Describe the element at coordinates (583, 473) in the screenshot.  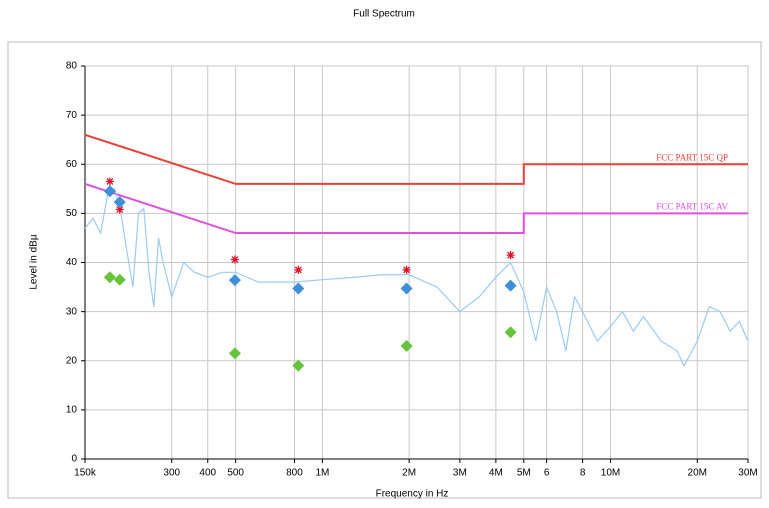
I see `x-tick-label: 8` at that location.